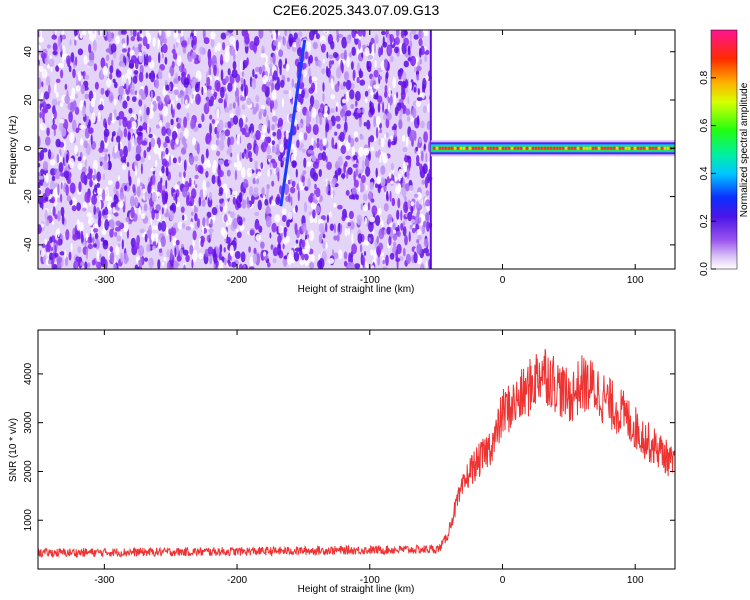 The image size is (750, 600). Describe the element at coordinates (724, 149) in the screenshot. I see `colorbar-gradient` at that location.